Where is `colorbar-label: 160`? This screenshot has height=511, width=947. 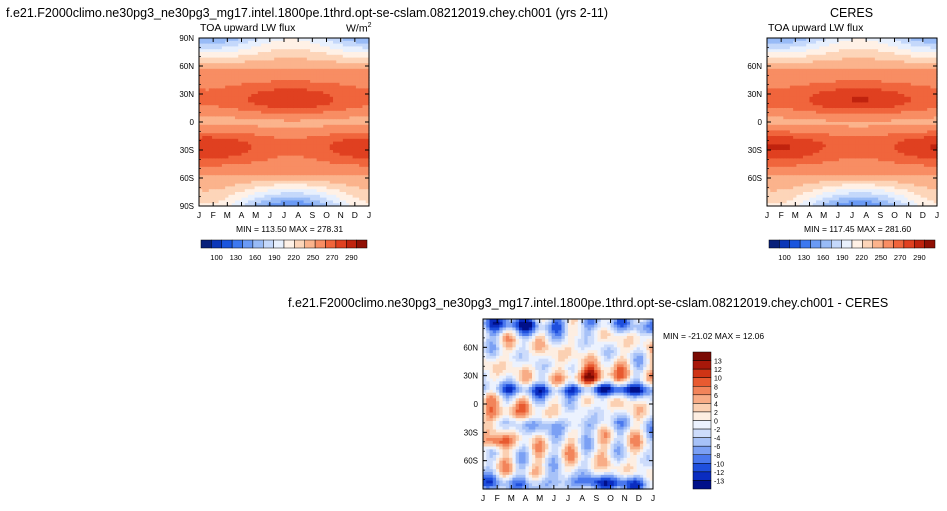
colorbar-label: 160 is located at coordinates (255, 257).